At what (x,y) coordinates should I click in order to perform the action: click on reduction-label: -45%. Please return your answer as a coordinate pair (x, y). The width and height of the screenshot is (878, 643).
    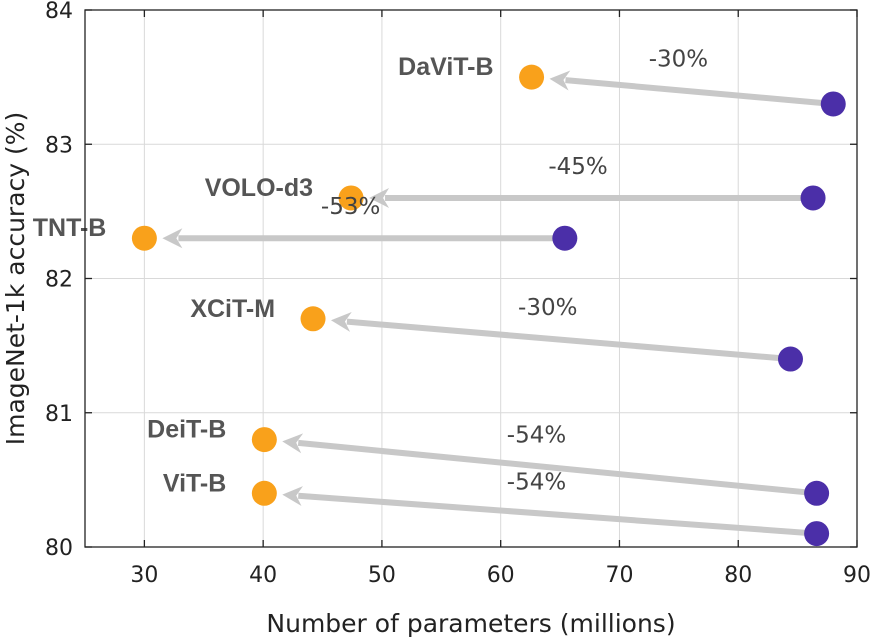
    Looking at the image, I should click on (577, 167).